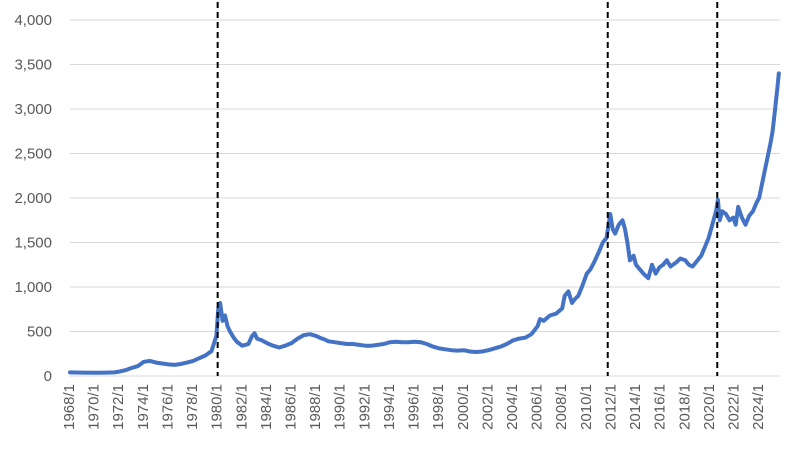  What do you see at coordinates (389, 407) in the screenshot?
I see `x-tick-label: 1994/1` at bounding box center [389, 407].